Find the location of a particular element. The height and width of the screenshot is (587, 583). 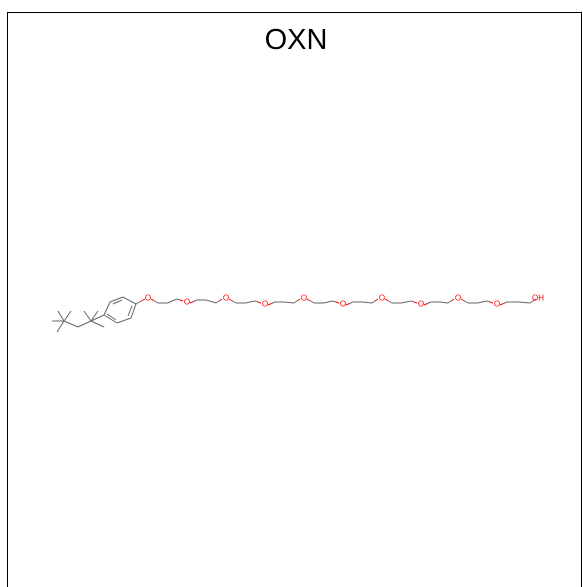

molecule-title: OXN is located at coordinates (296, 40).